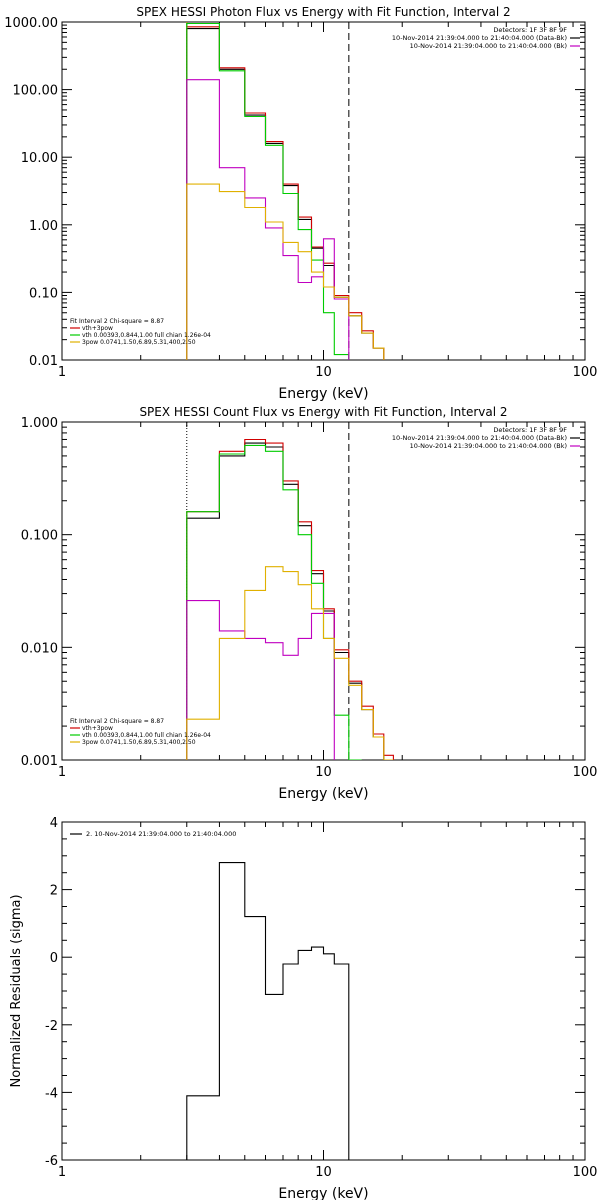 This screenshot has height=1200, width=600. Describe the element at coordinates (16, 990) in the screenshot. I see `y-axis-label: Normalized Residuals (sigma)` at that location.